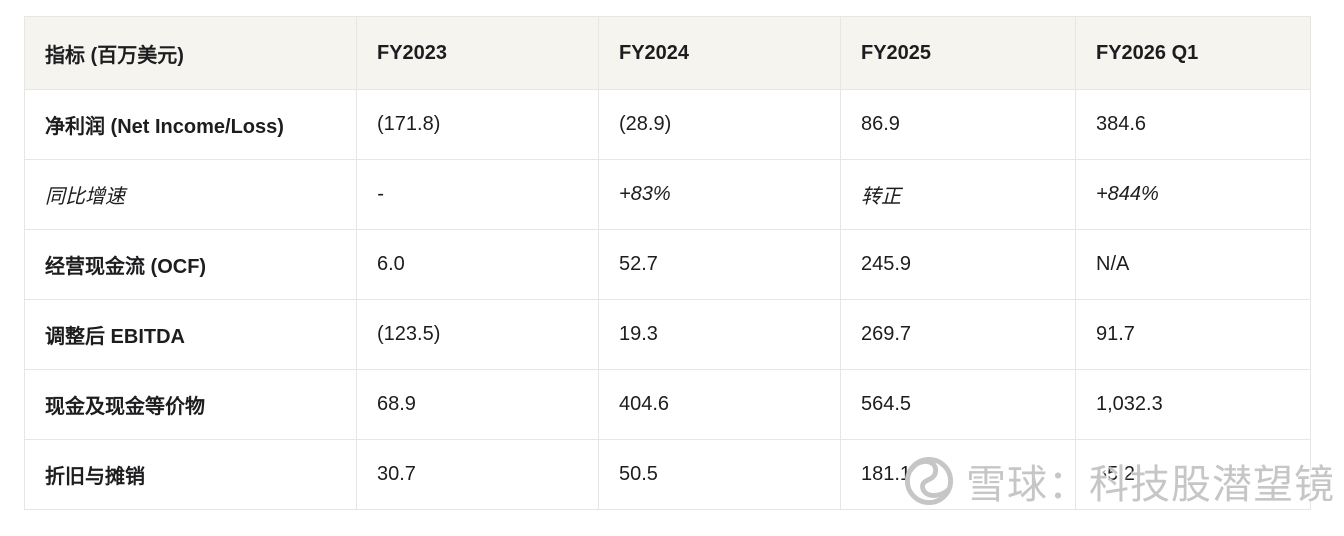  Describe the element at coordinates (477, 194) in the screenshot. I see `value-cell: -` at that location.